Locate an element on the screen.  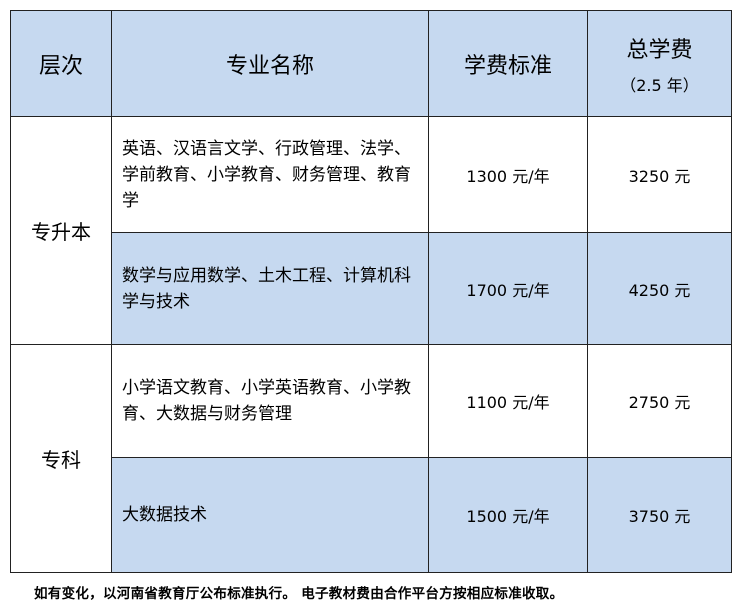
total-cell: 2750 元 is located at coordinates (659, 401).